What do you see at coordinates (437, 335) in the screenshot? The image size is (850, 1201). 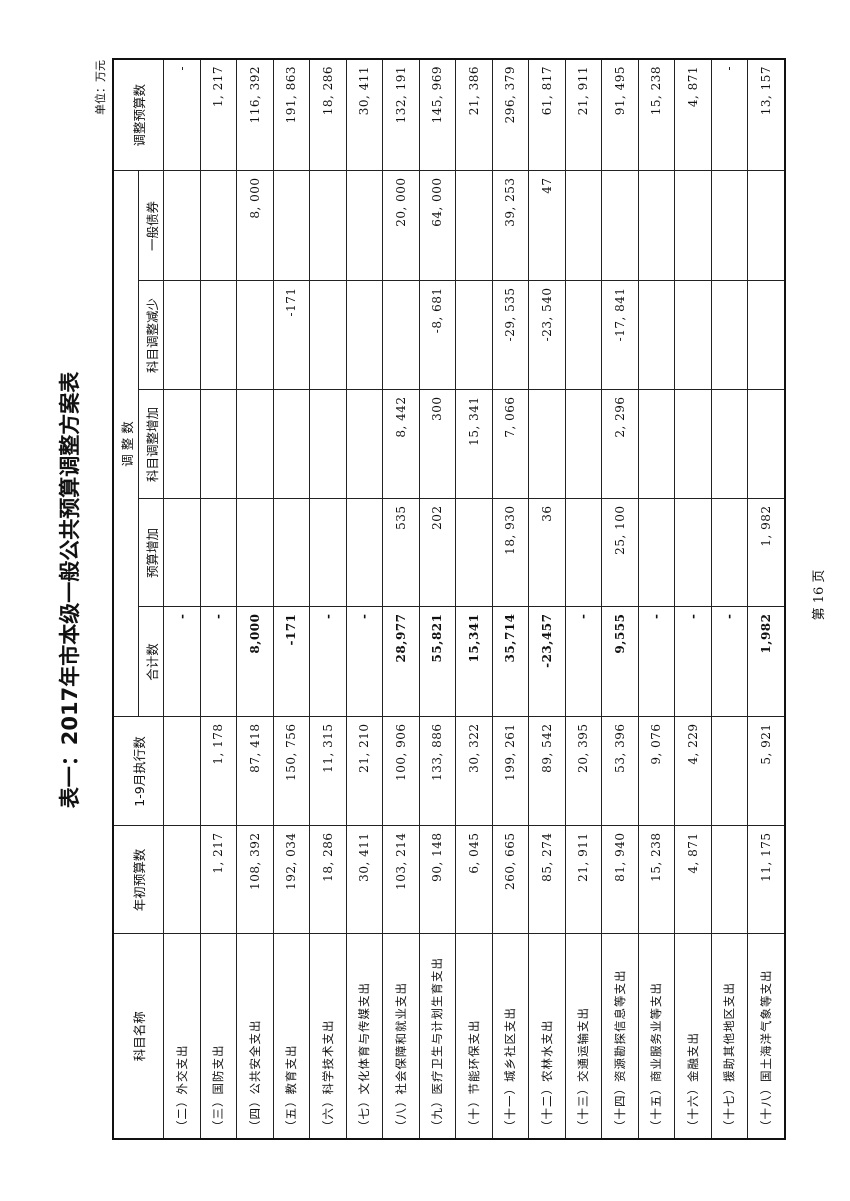 I see `cell-subject-decrease: -8, 681` at bounding box center [437, 335].